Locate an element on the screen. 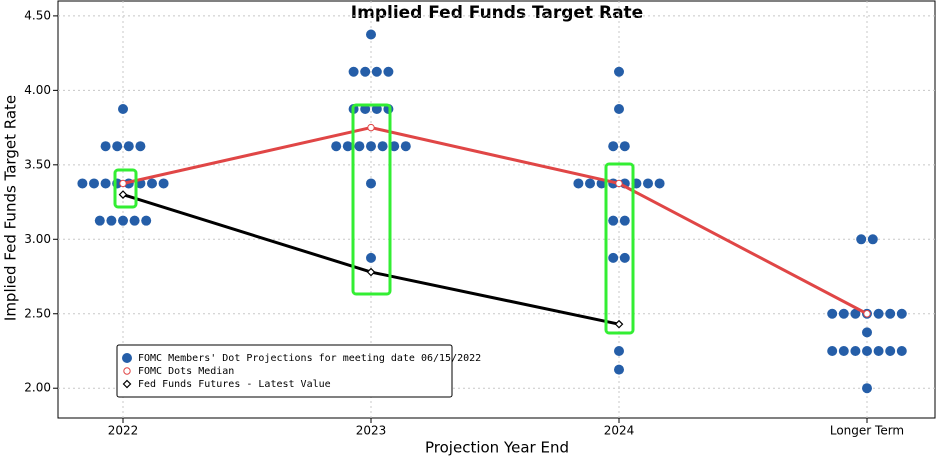 This screenshot has height=460, width=939. x-tick-label: 2023 is located at coordinates (371, 431).